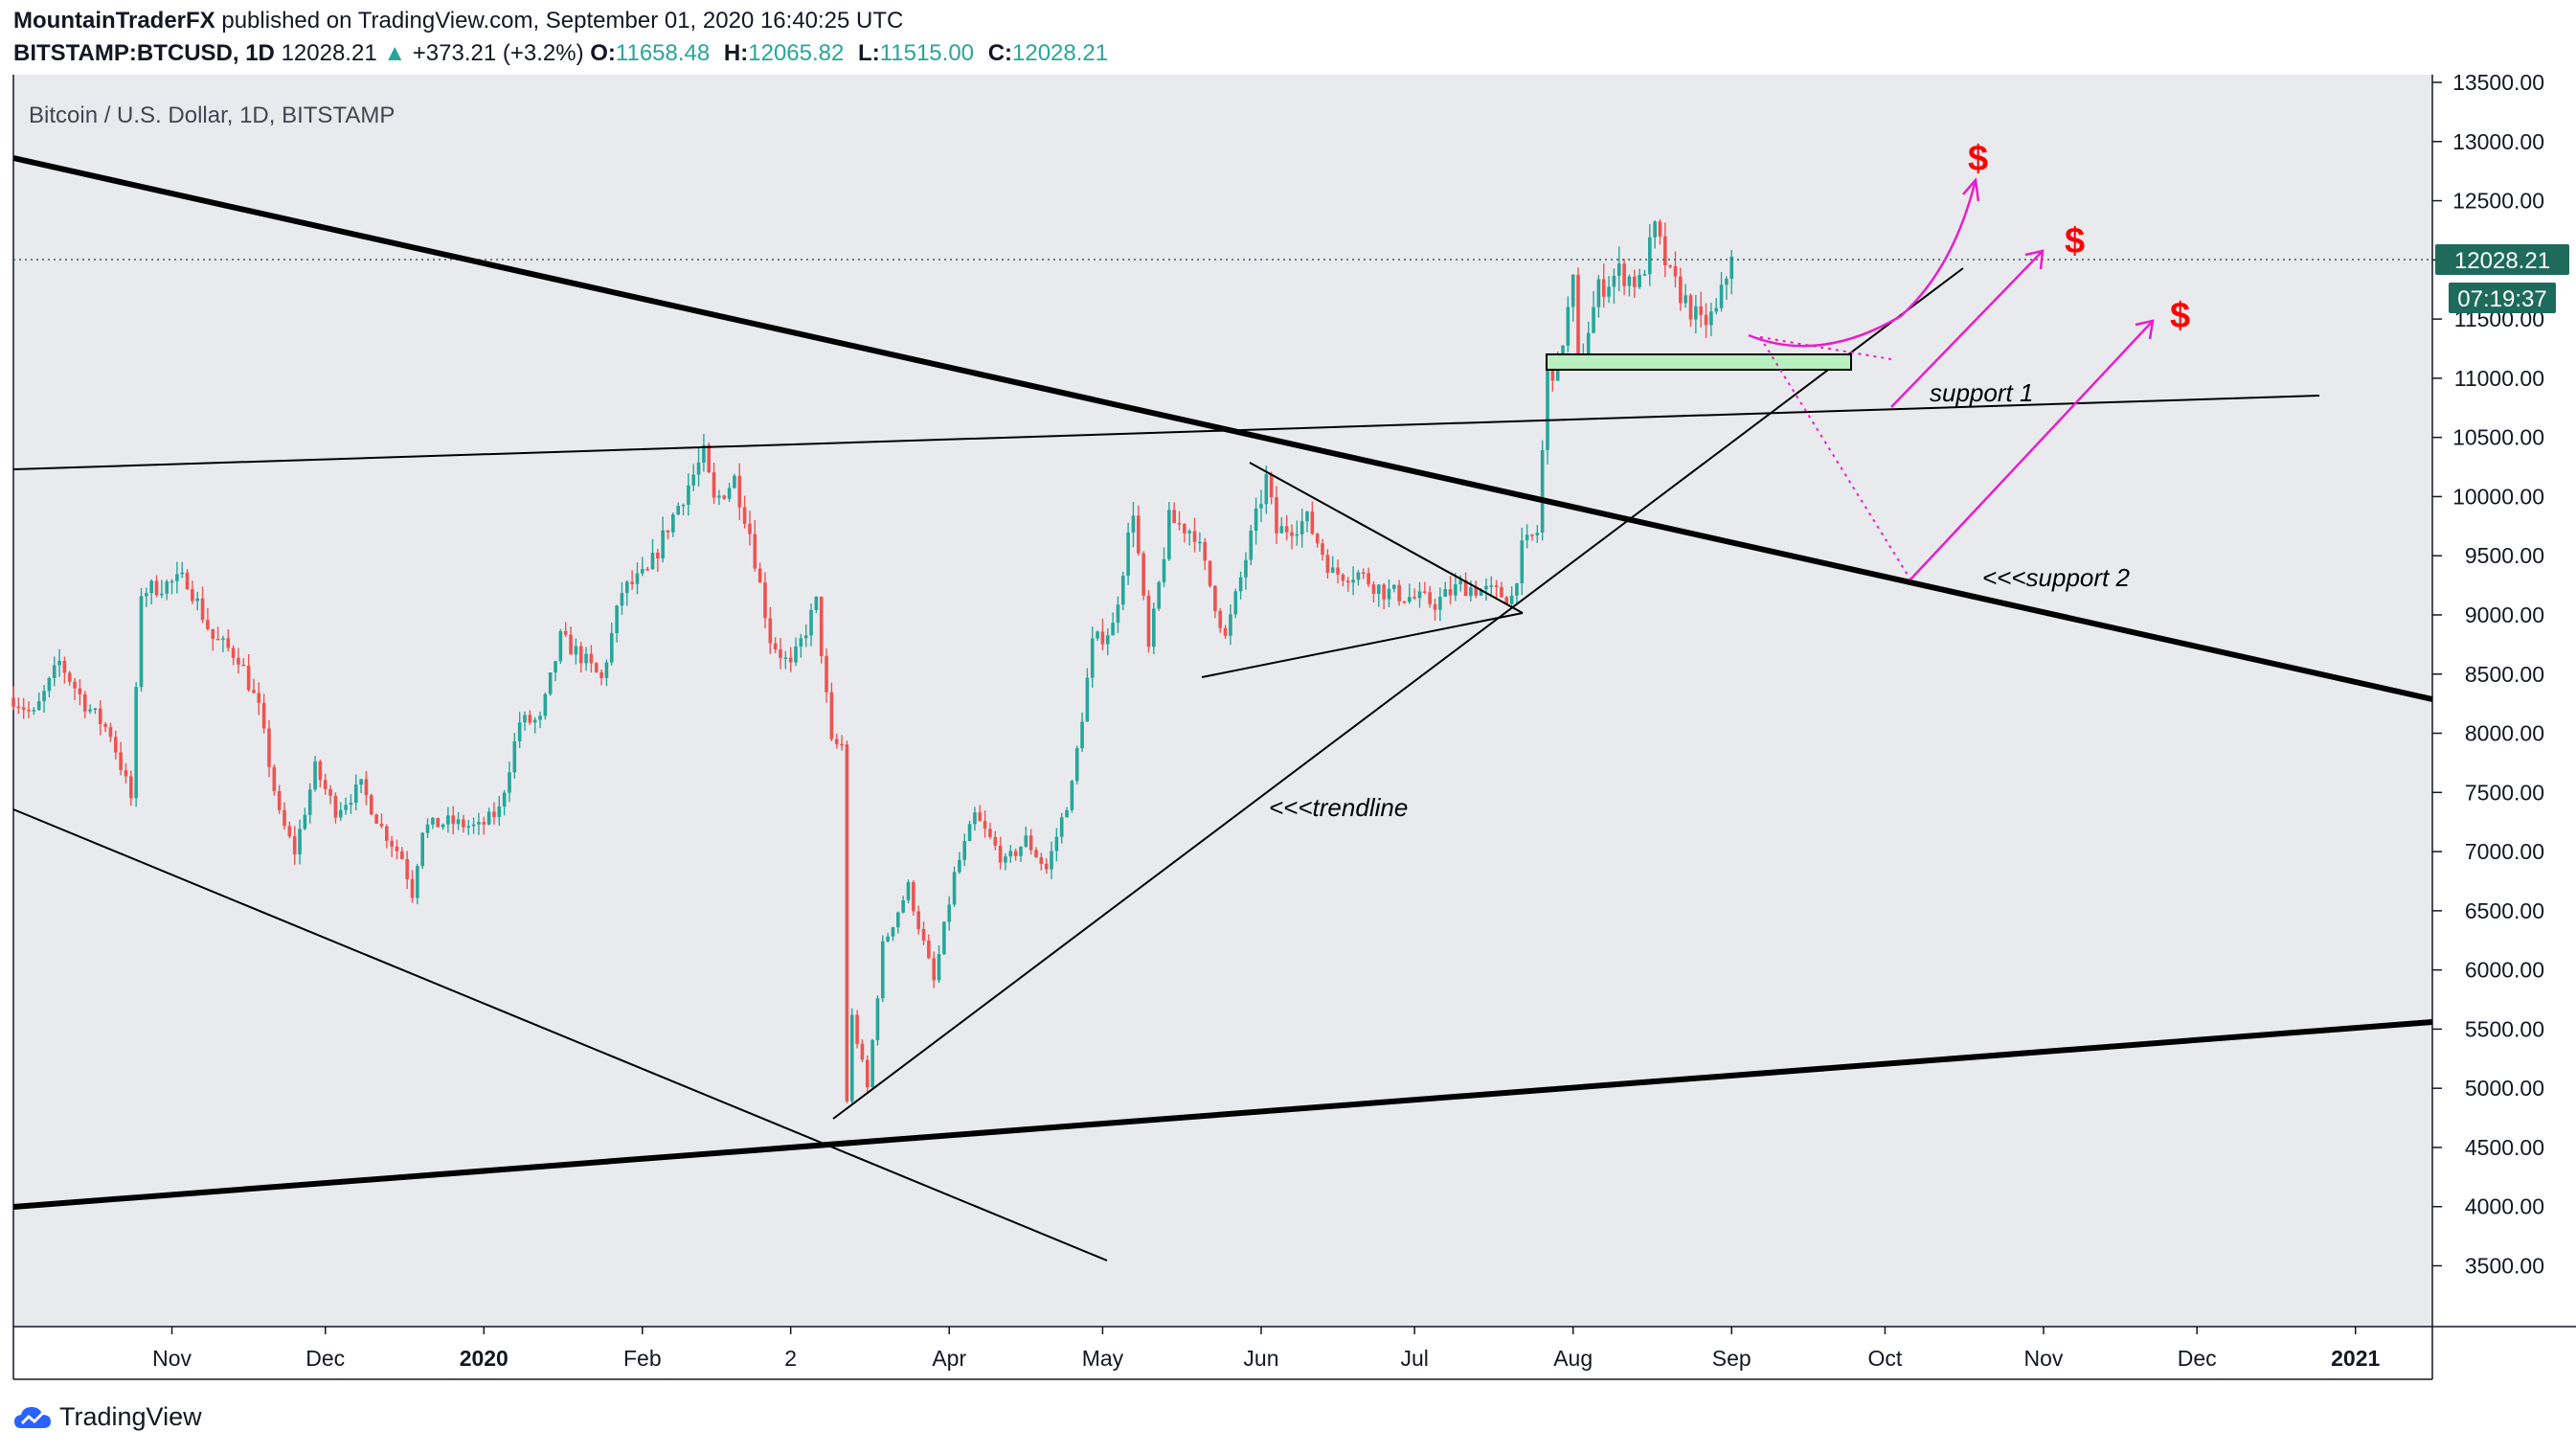 The image size is (2576, 1454). Describe the element at coordinates (2075, 241) in the screenshot. I see `target-dollar-sign: $` at that location.